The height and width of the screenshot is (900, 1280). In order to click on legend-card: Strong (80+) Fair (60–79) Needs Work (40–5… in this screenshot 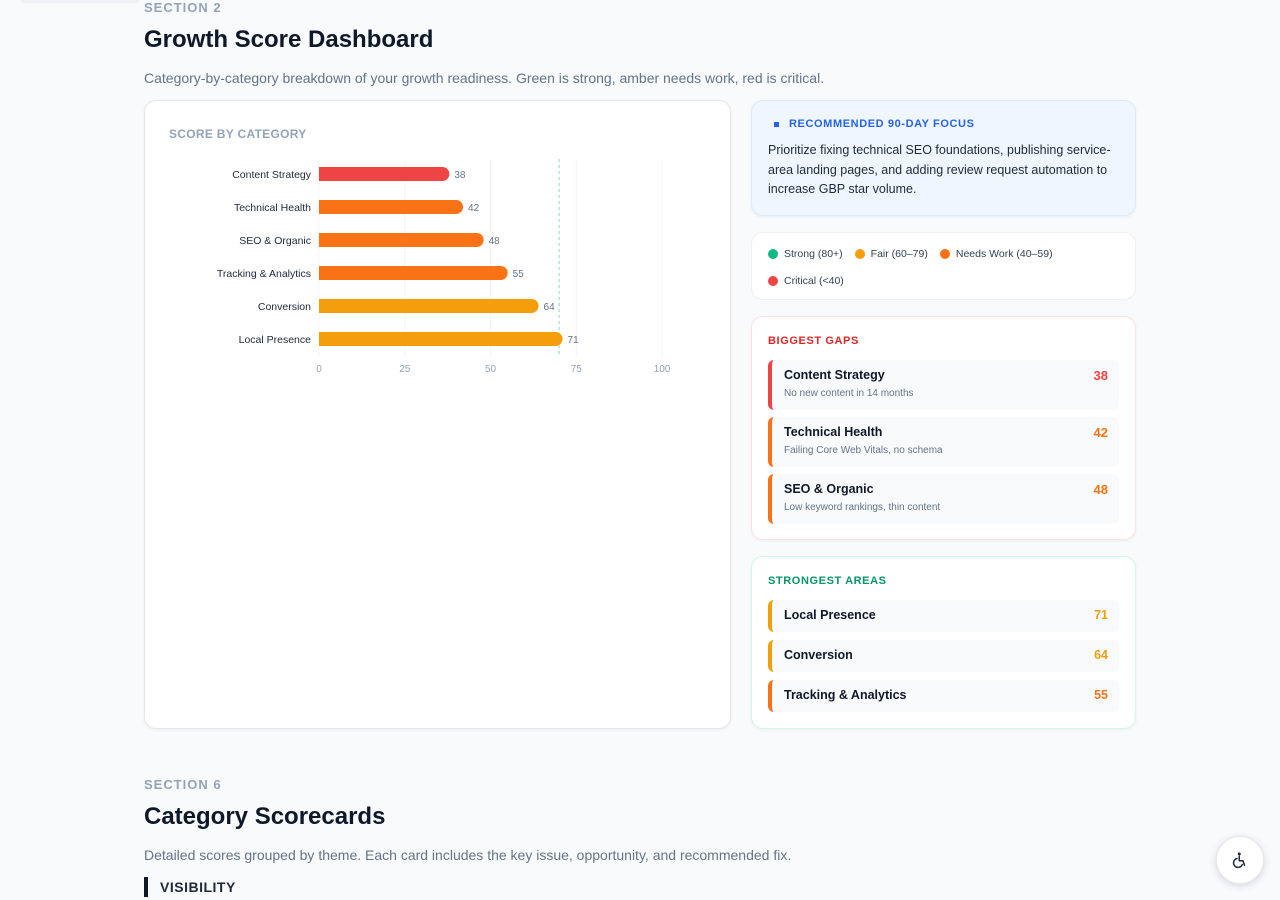, I will do `click(943, 266)`.